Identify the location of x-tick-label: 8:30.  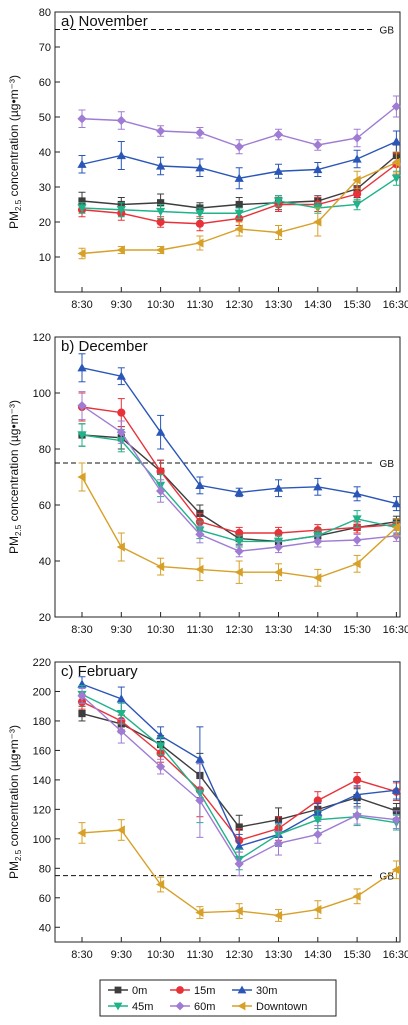
(81, 630).